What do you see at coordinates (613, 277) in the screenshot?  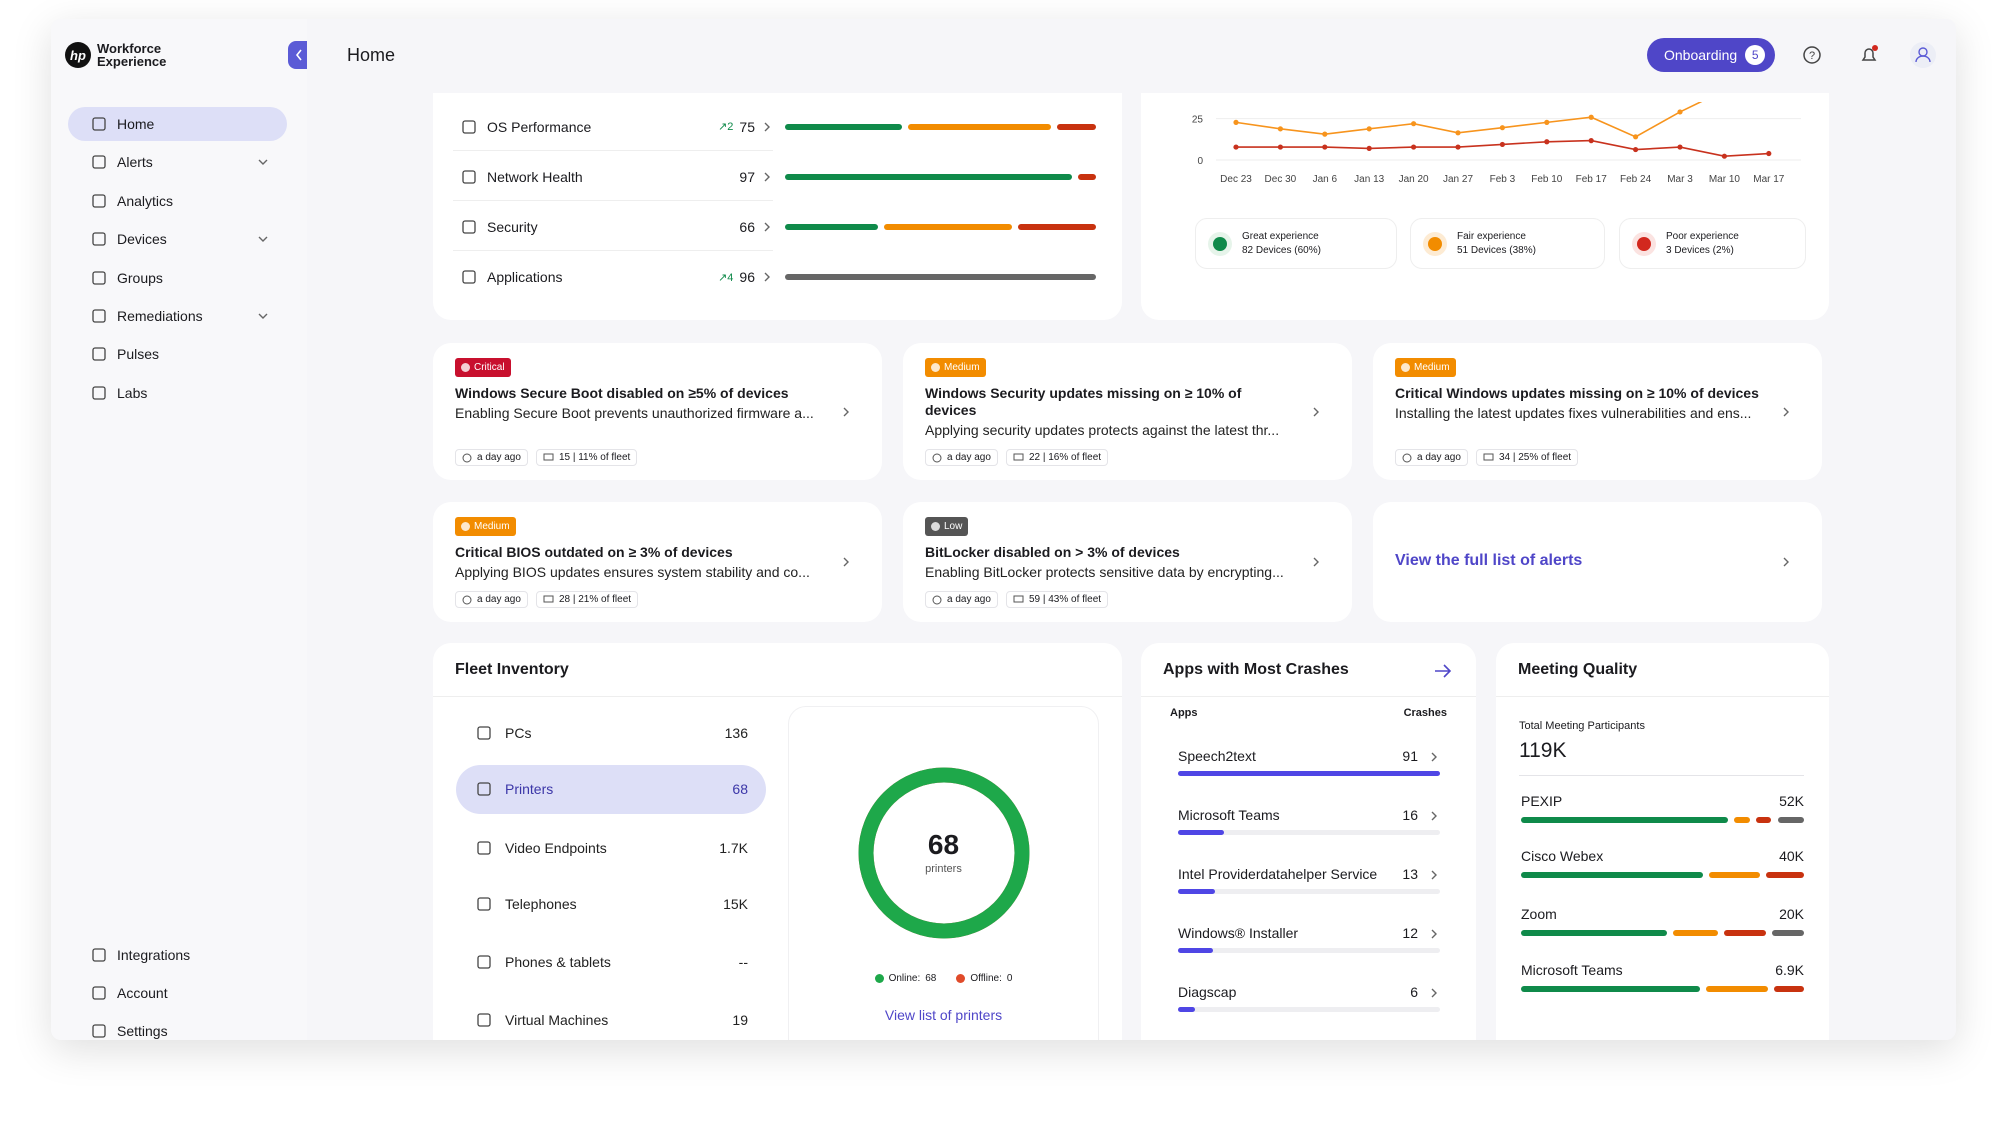 I see `health-row: Applications ↗4 96` at bounding box center [613, 277].